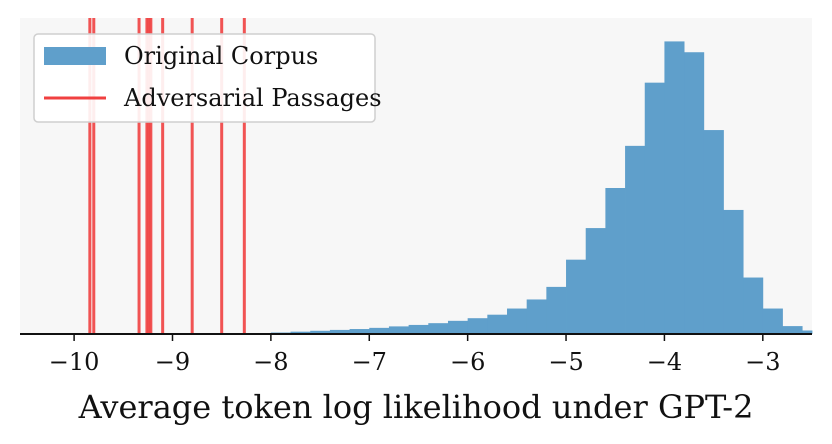 The image size is (832, 444). I want to click on legend-swatch-original, so click(75, 56).